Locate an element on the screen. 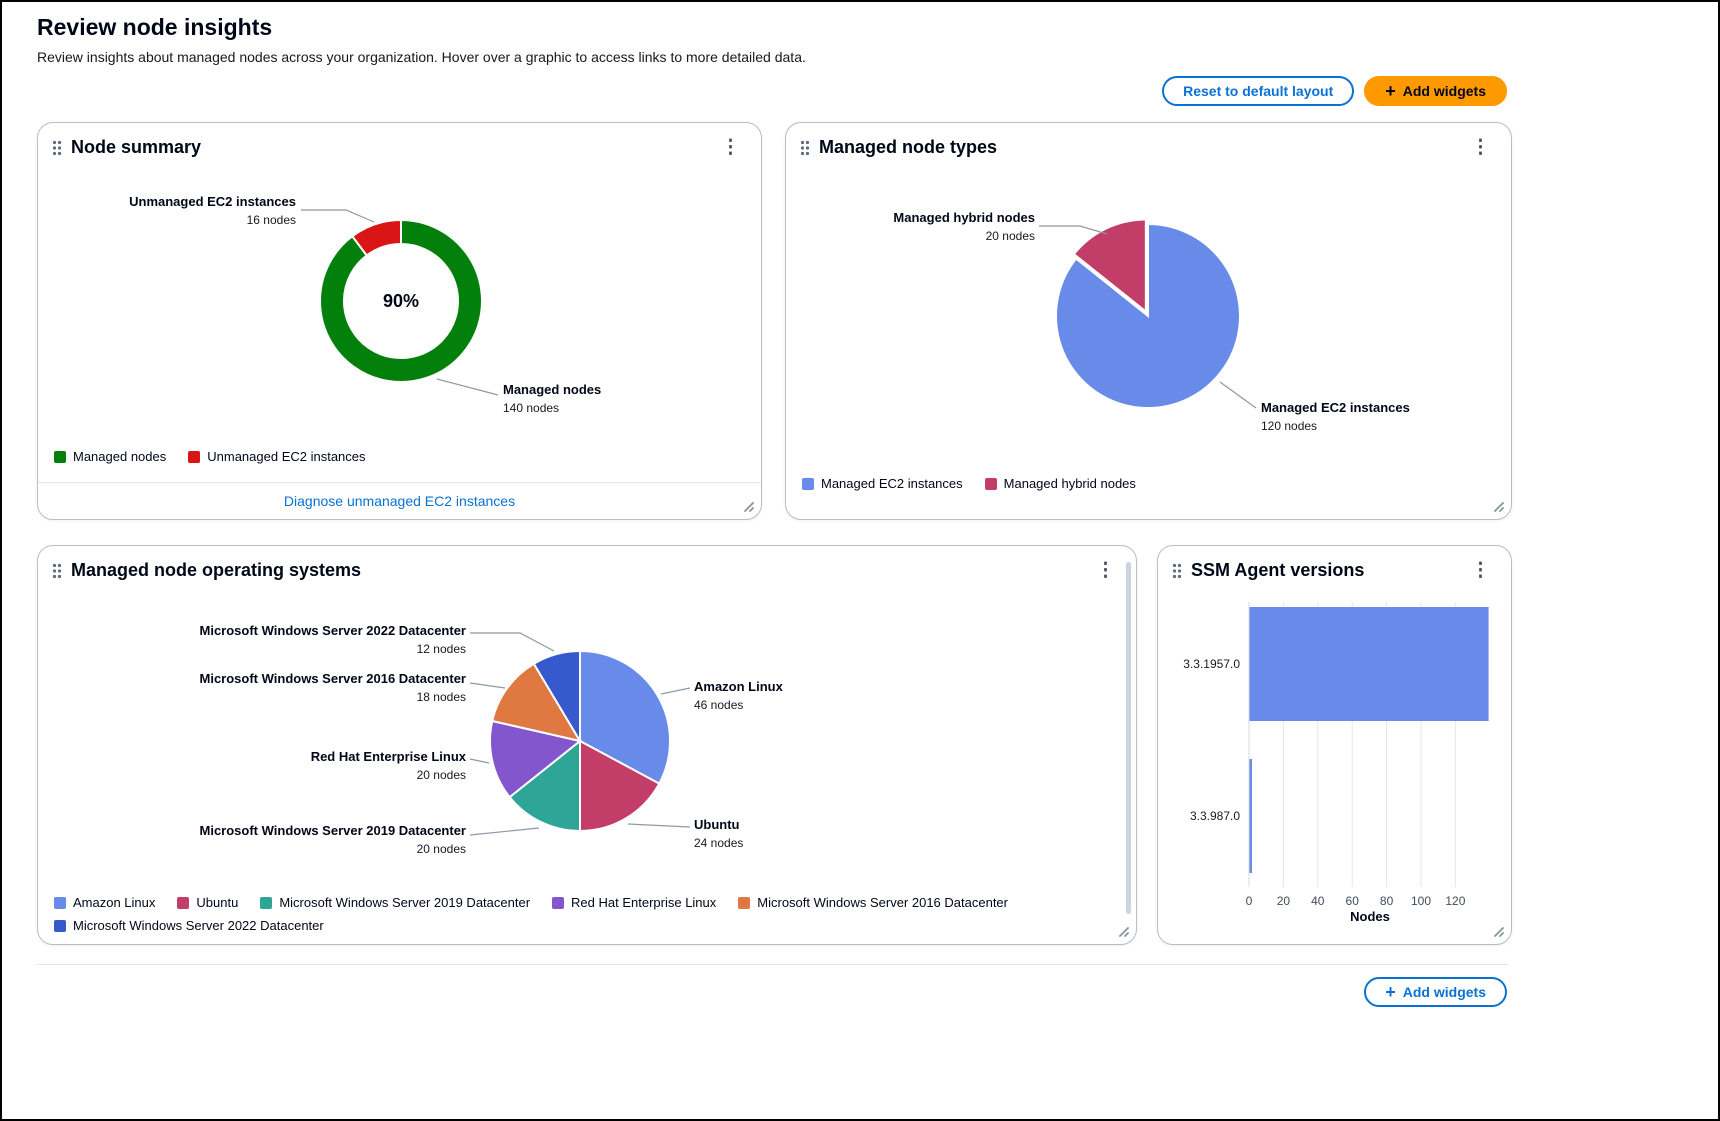  legend-item: Managed hybrid nodes is located at coordinates (1060, 483).